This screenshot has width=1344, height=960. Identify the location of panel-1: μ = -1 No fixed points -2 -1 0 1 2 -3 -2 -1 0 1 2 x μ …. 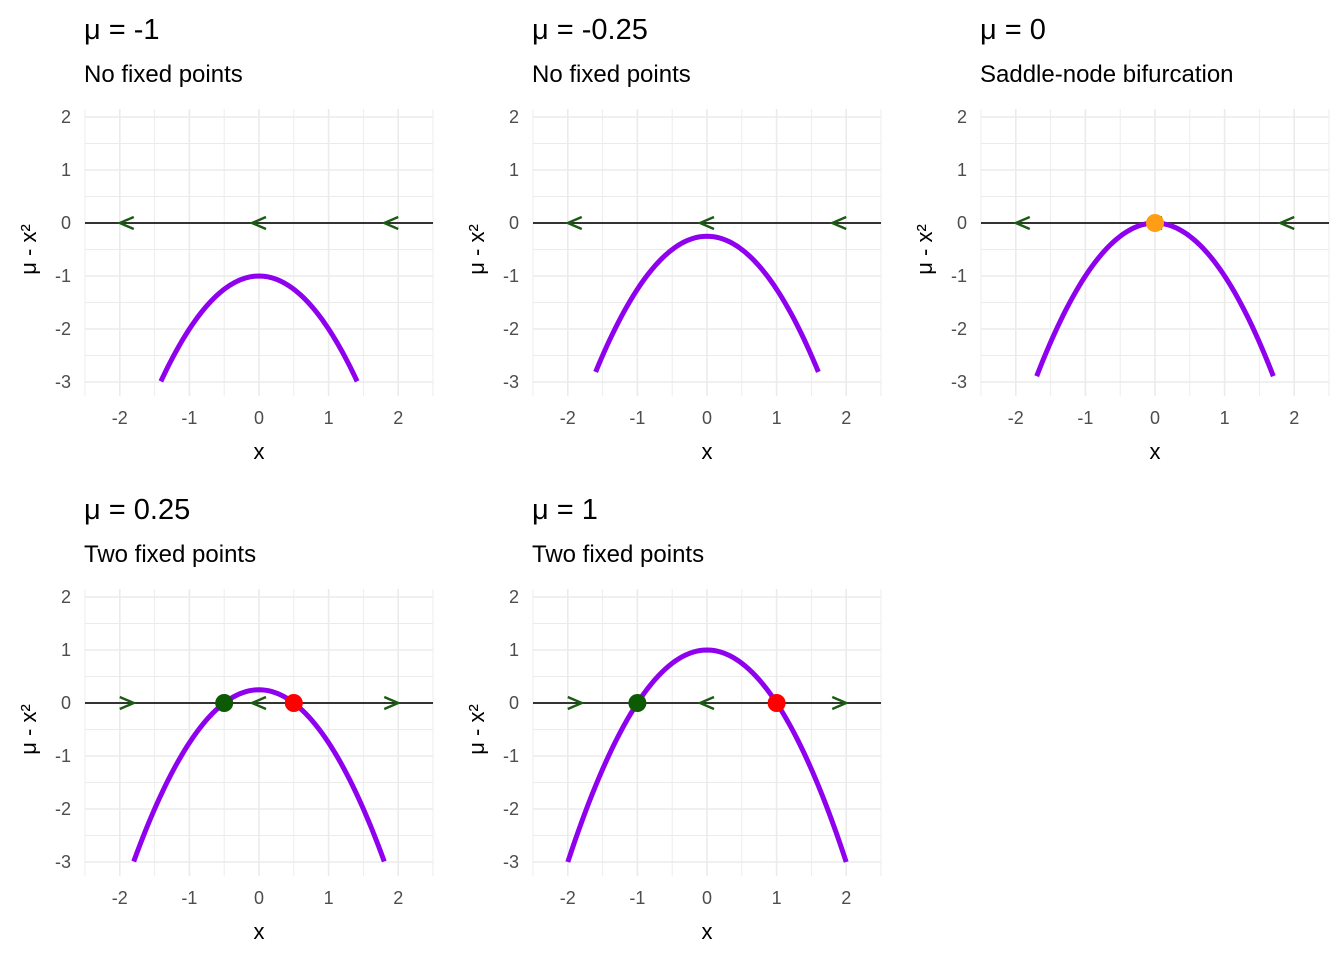
(225, 239).